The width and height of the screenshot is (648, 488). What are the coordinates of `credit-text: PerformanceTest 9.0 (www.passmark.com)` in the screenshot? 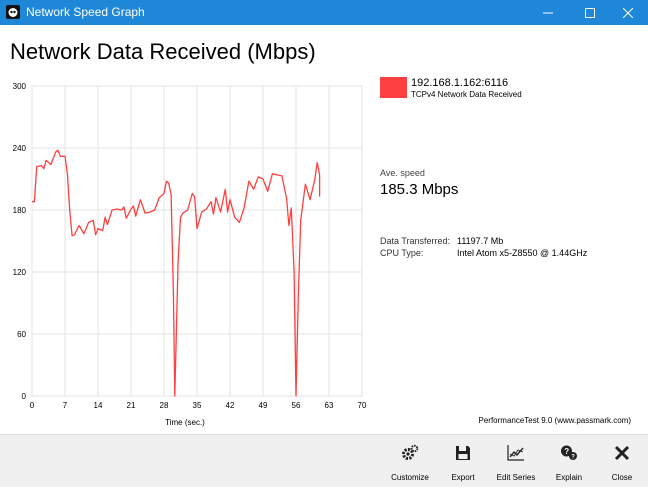 It's located at (555, 420).